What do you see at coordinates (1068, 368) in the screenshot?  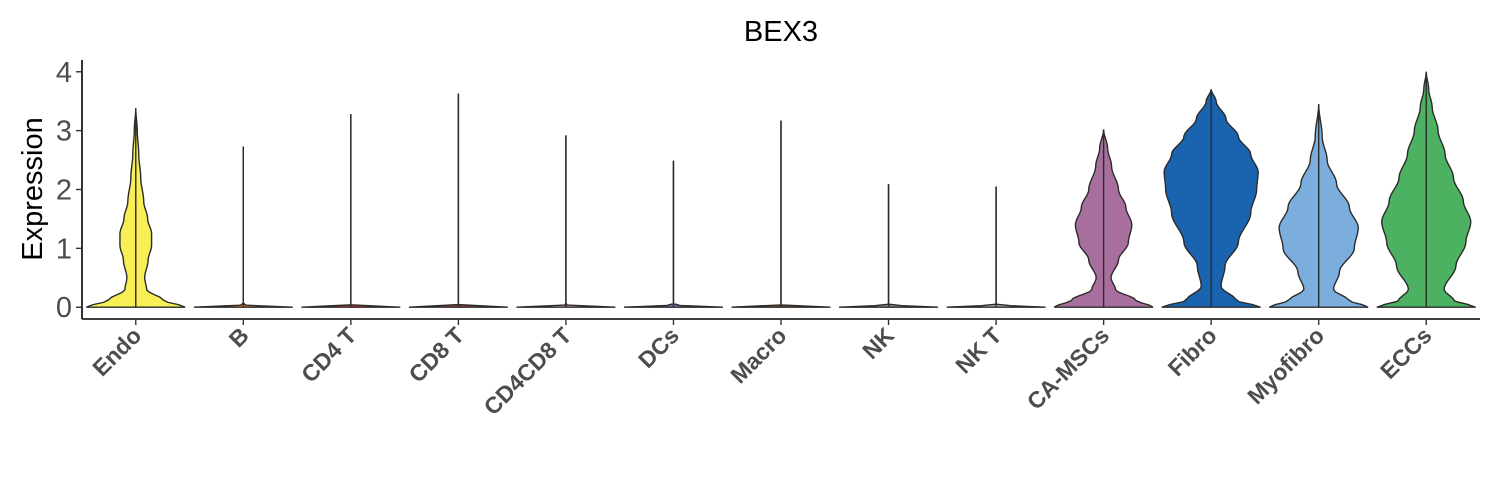 I see `x-tick-label-ca-mscs: CA-MSCs` at bounding box center [1068, 368].